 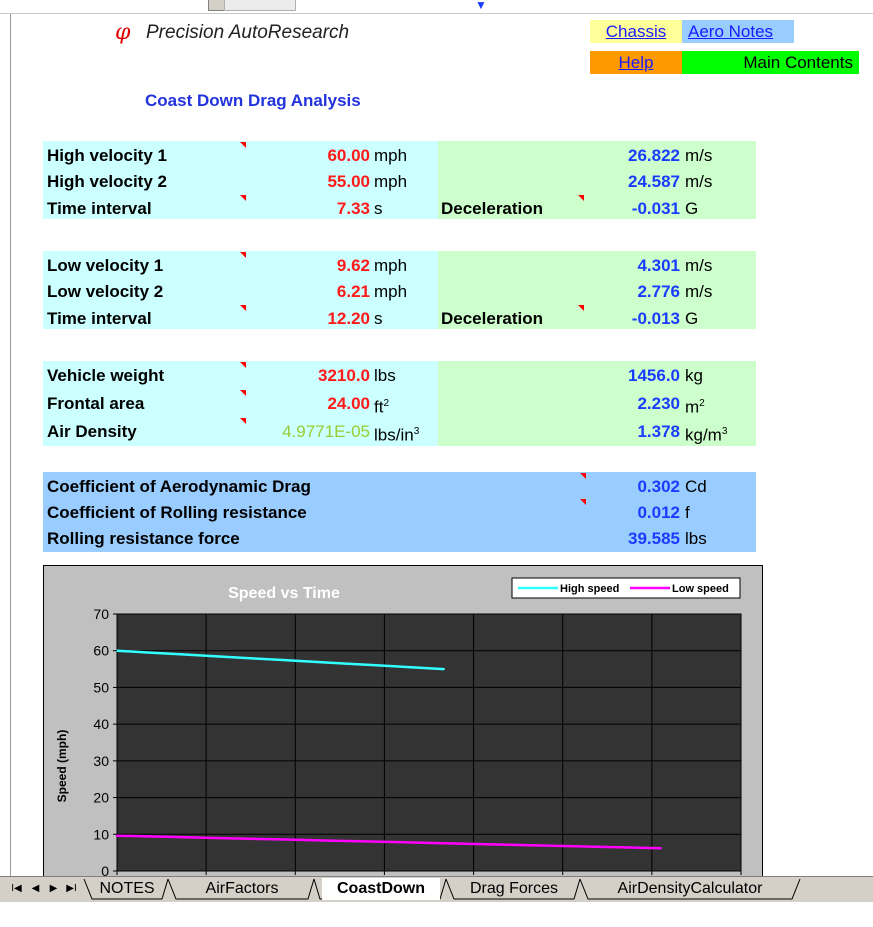 I want to click on air-density-label: Air Density, so click(x=92, y=431).